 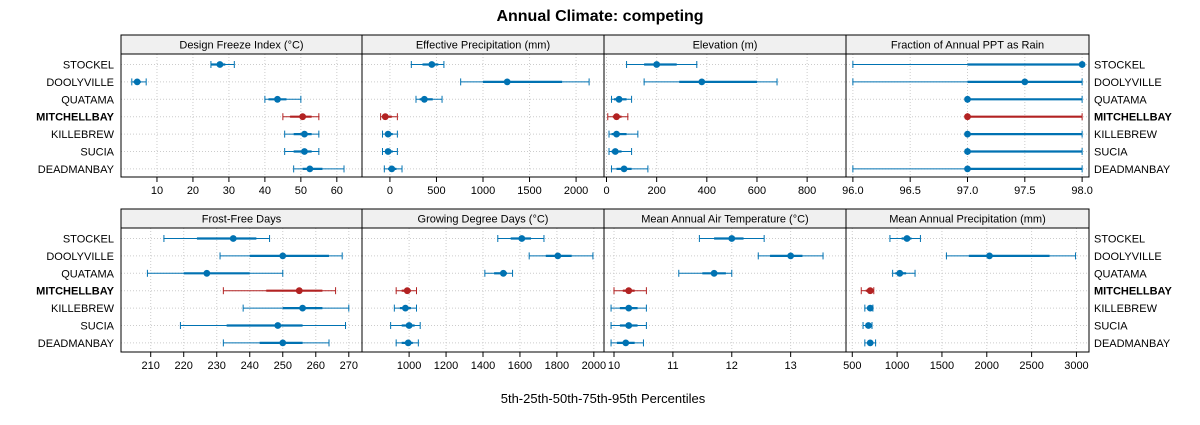 I want to click on tick-label: 40, so click(x=265, y=191).